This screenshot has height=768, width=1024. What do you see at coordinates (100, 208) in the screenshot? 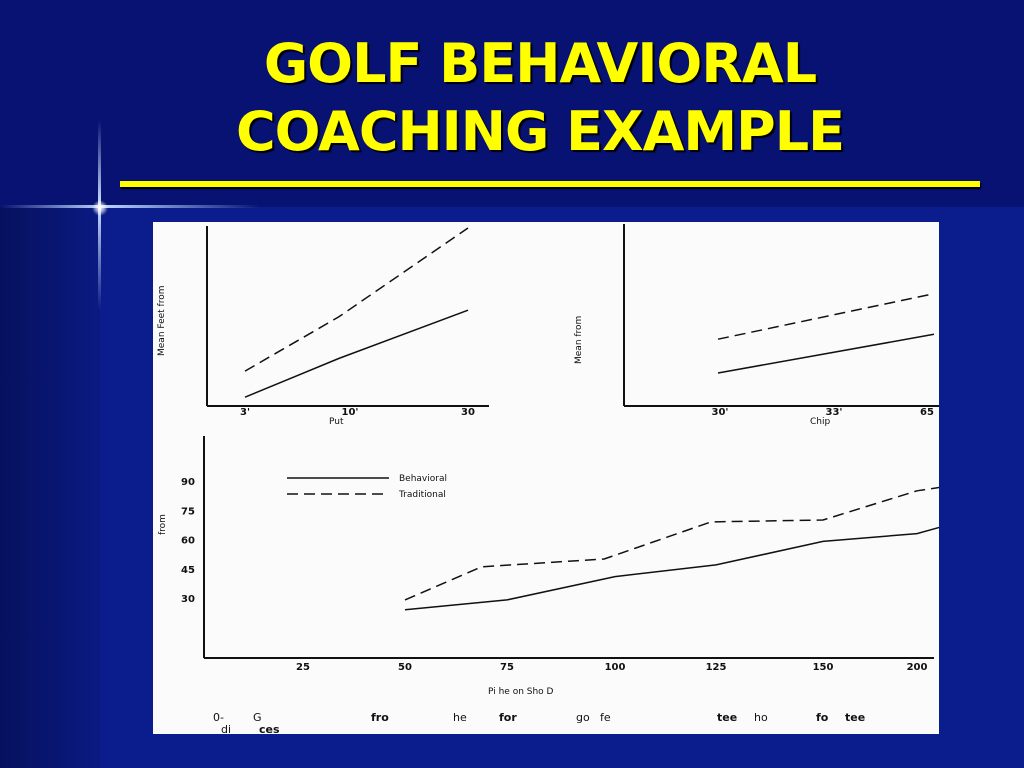
I see `decor-star-icon` at bounding box center [100, 208].